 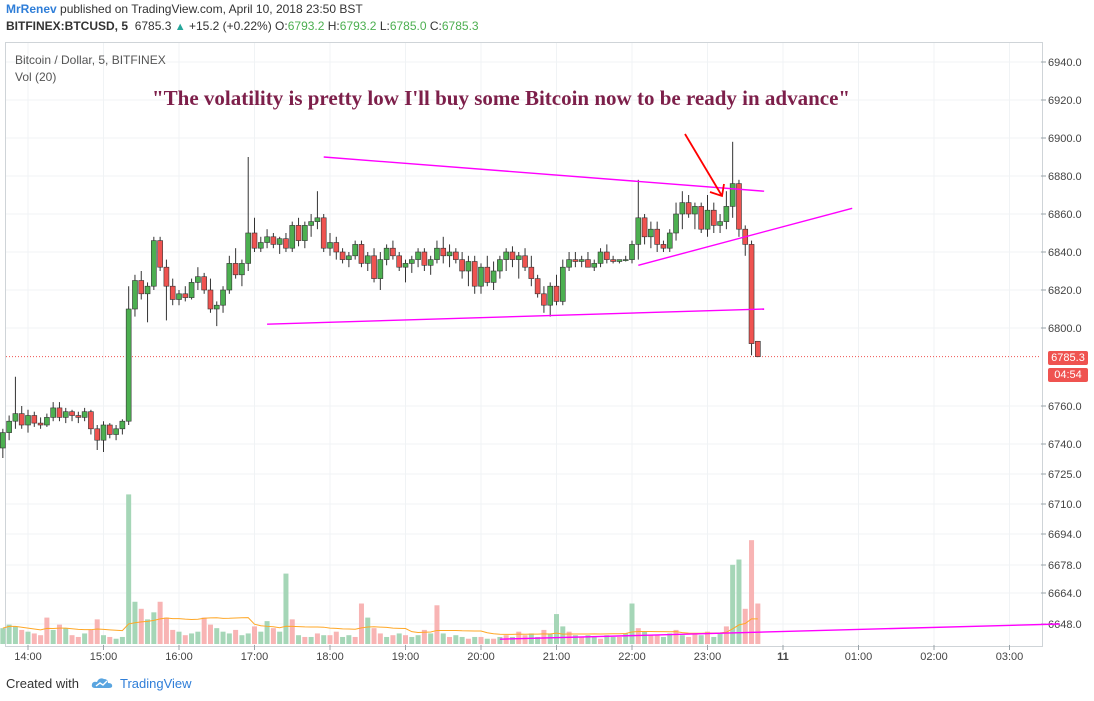 I want to click on last-price-tag: 6785.3, so click(x=1068, y=358).